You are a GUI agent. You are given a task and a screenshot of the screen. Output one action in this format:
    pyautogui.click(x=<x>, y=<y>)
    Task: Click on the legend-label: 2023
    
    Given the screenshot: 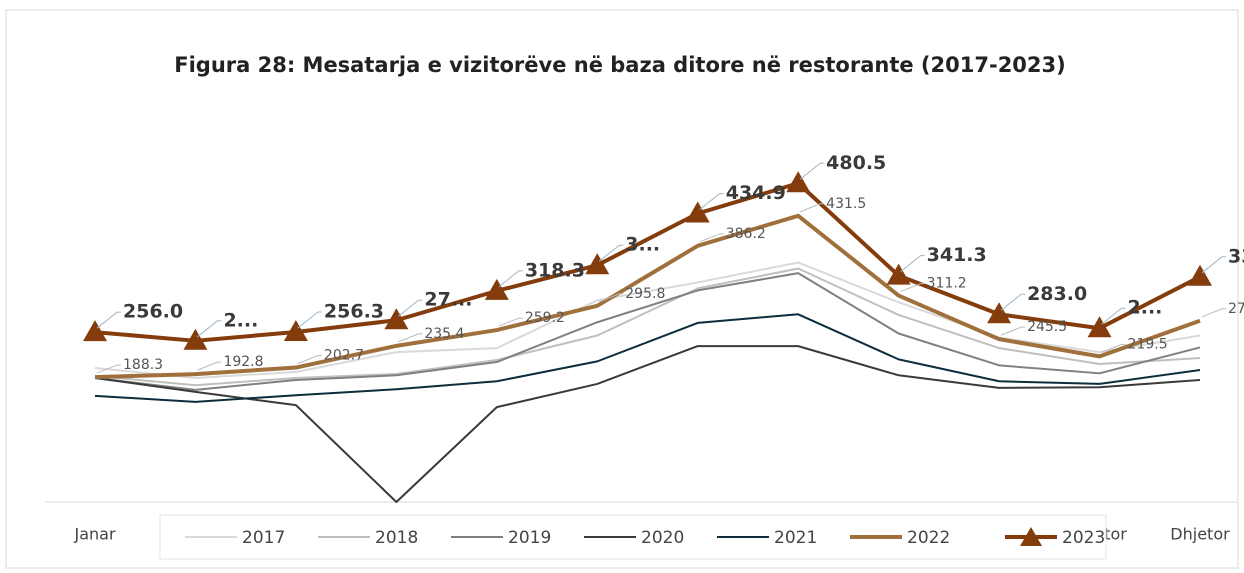 What is the action you would take?
    pyautogui.click(x=1083, y=538)
    